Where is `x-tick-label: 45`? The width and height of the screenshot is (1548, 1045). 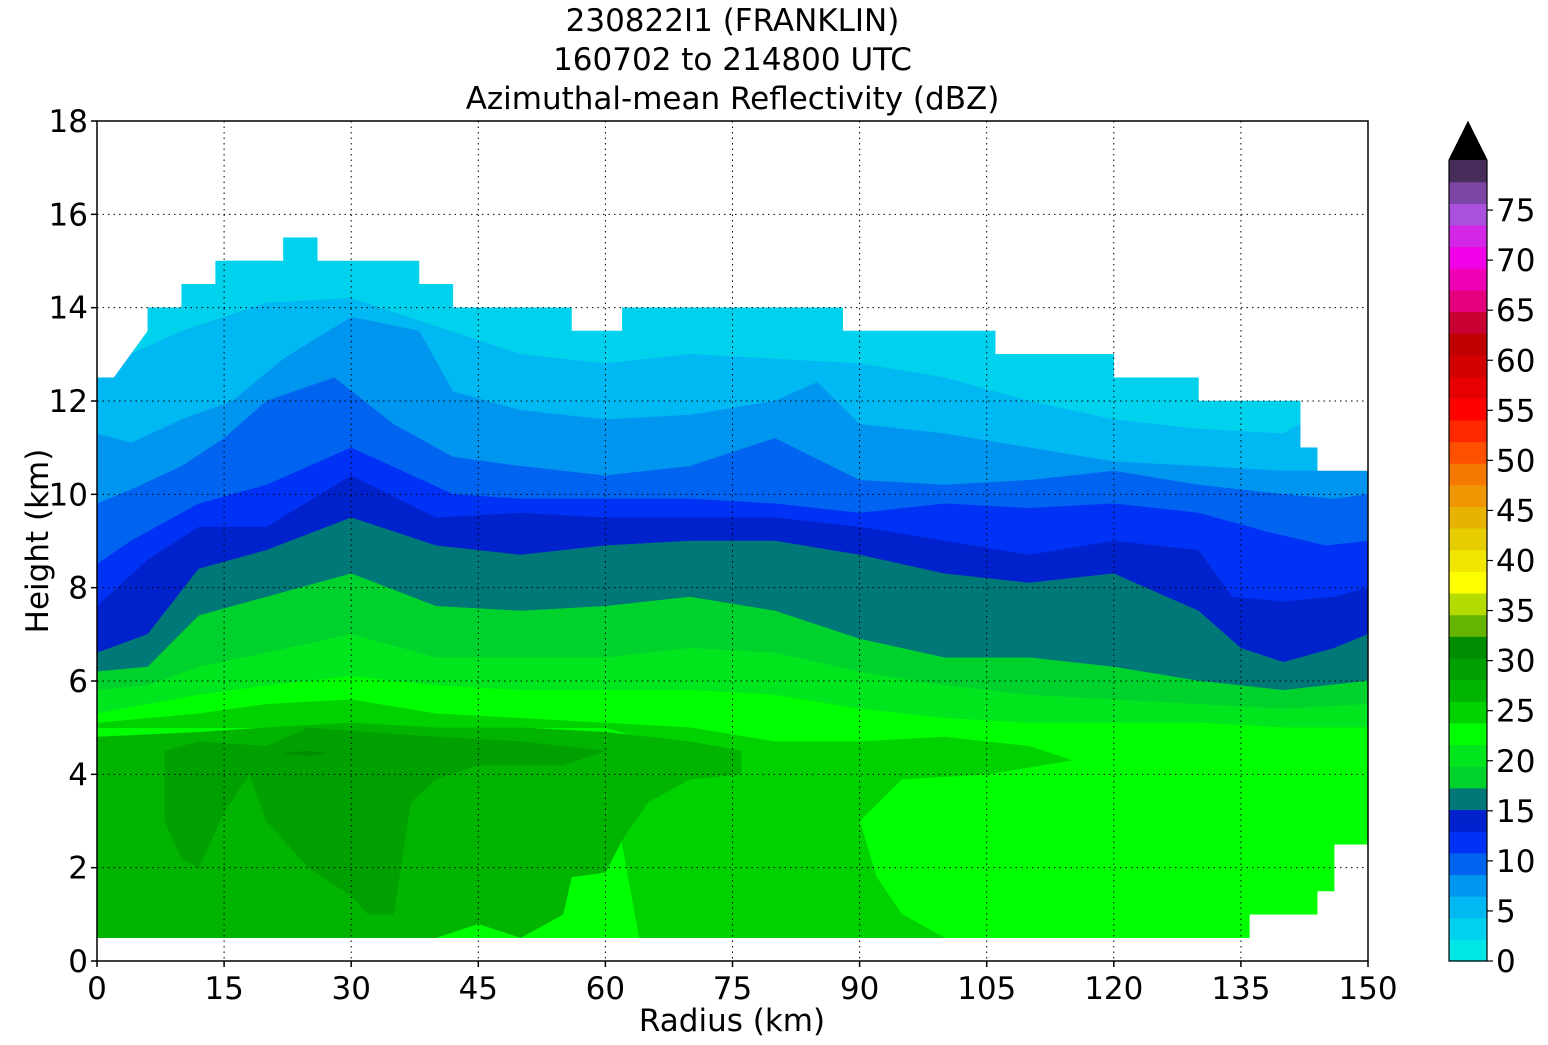
x-tick-label: 45 is located at coordinates (478, 989).